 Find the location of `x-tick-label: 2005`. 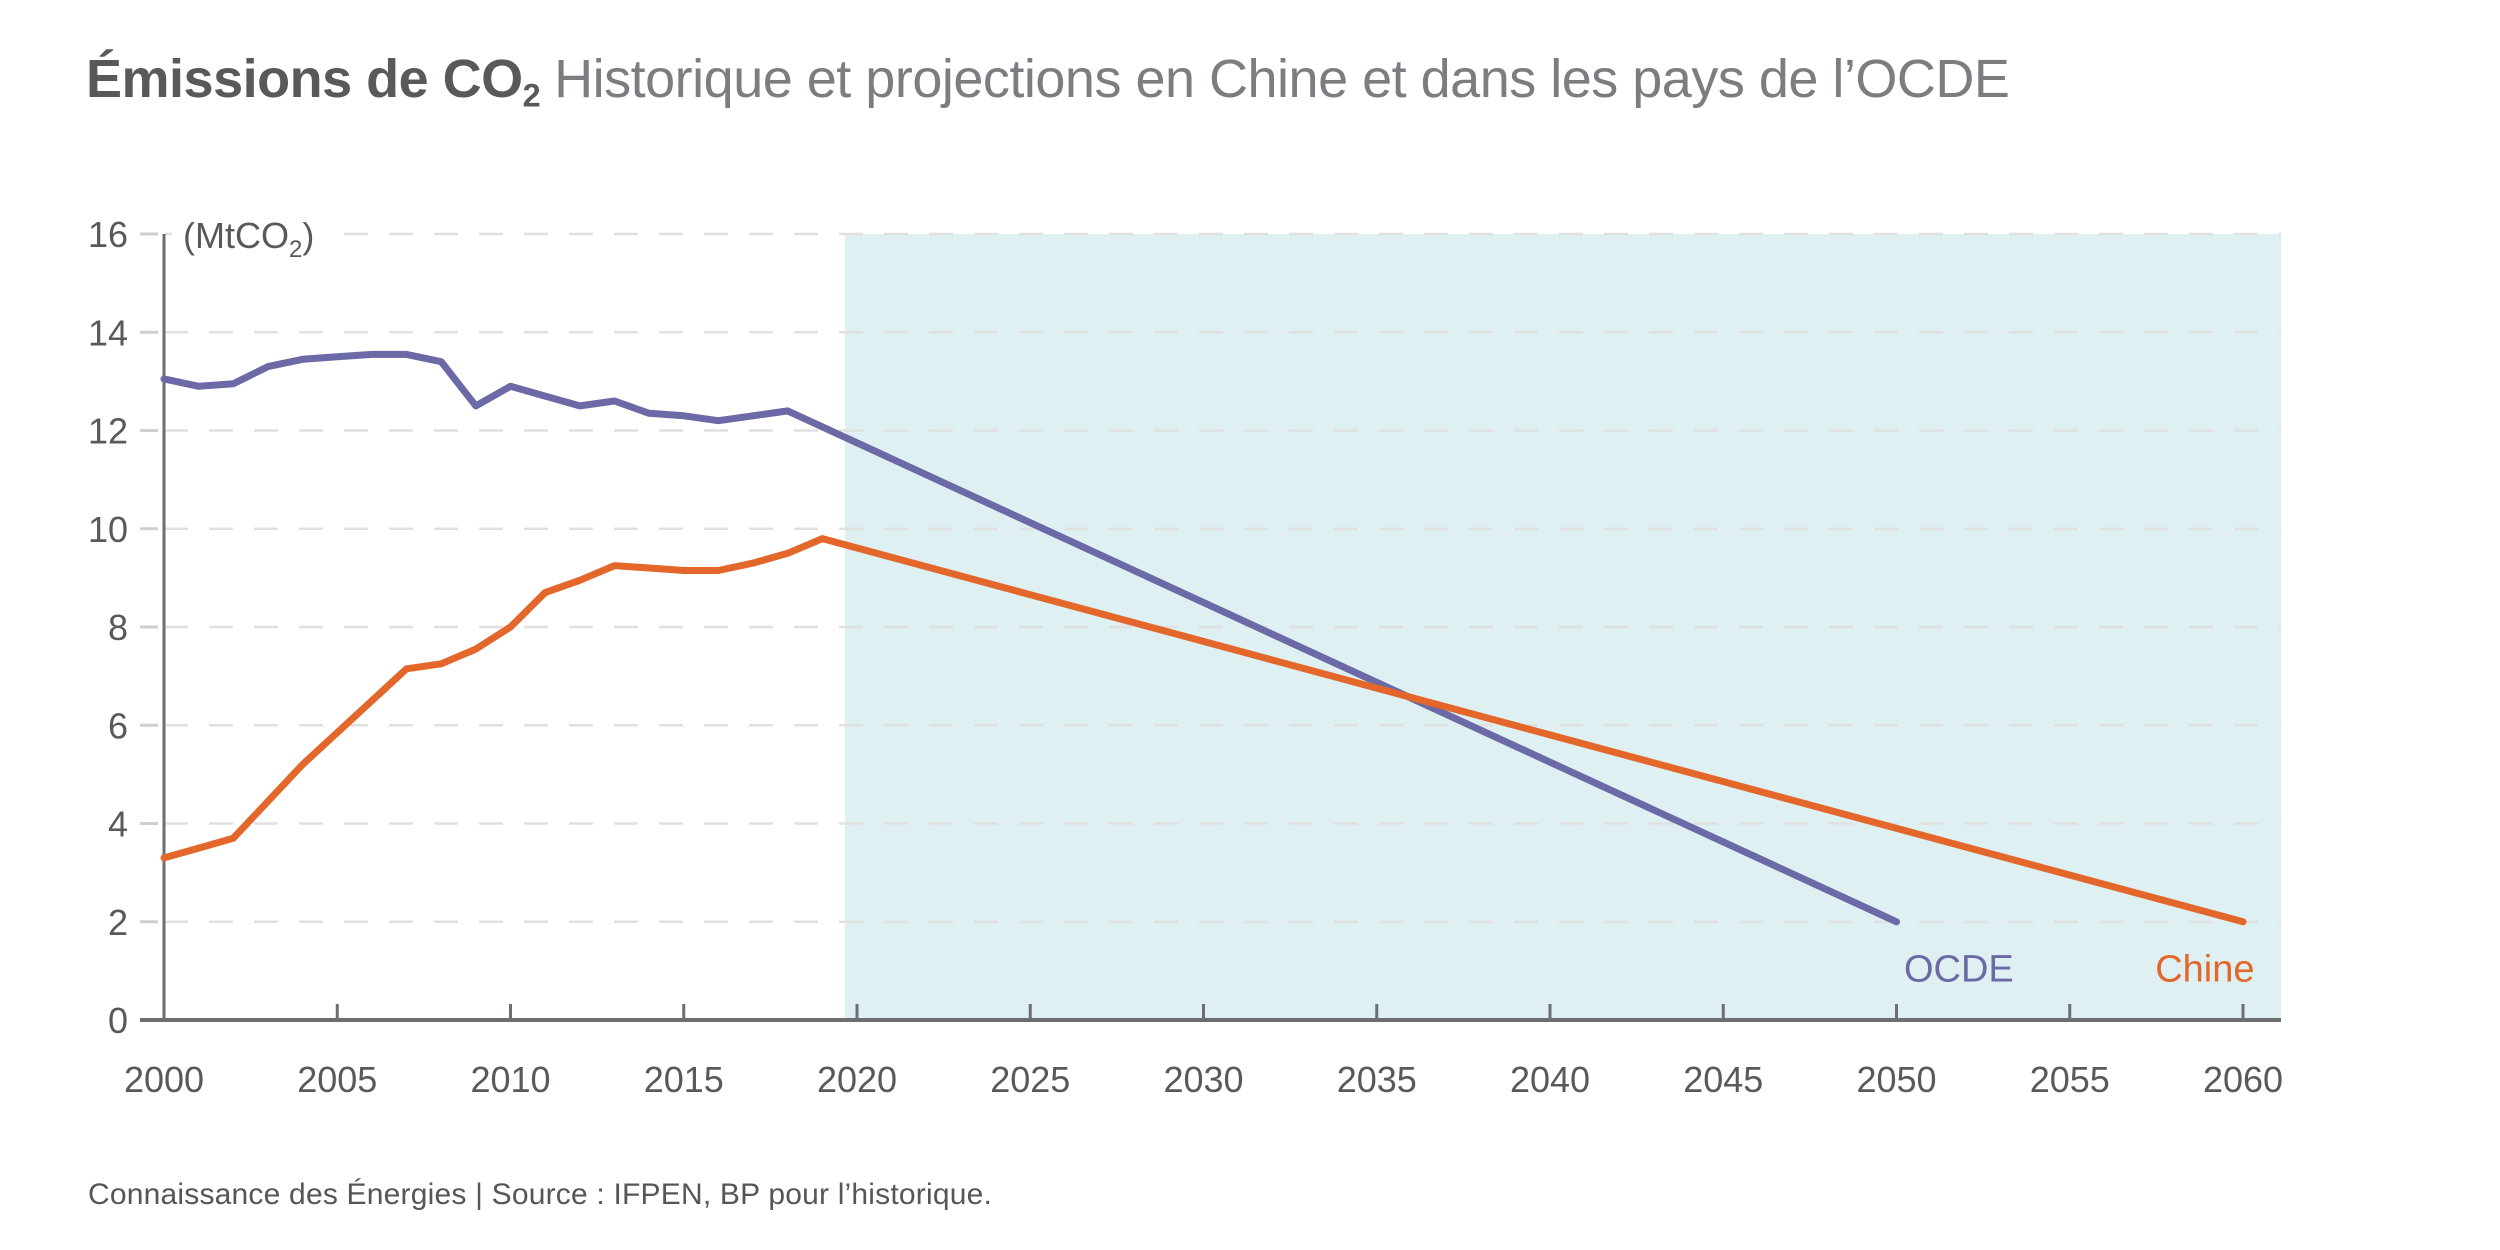

x-tick-label: 2005 is located at coordinates (337, 1079).